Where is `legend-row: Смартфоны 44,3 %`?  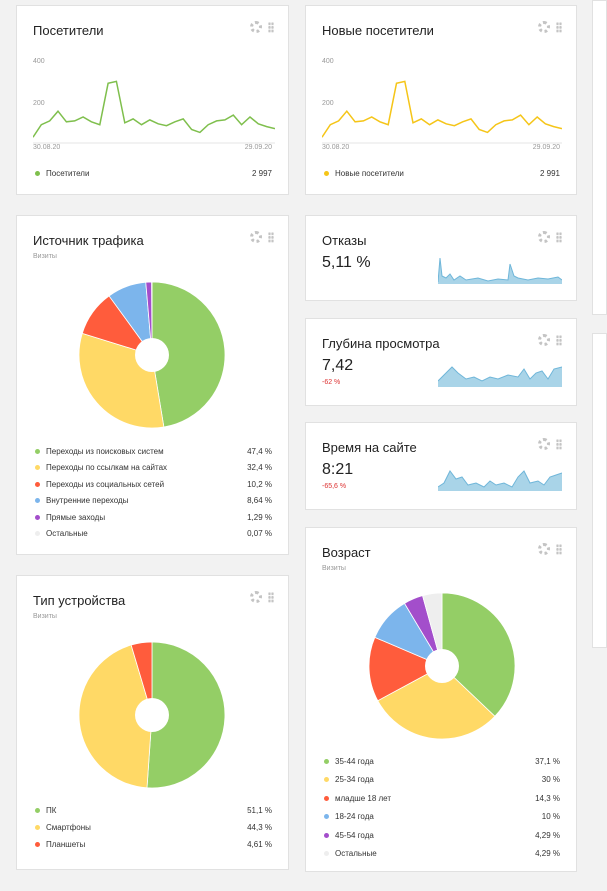 legend-row: Смартфоны 44,3 % is located at coordinates (153, 827).